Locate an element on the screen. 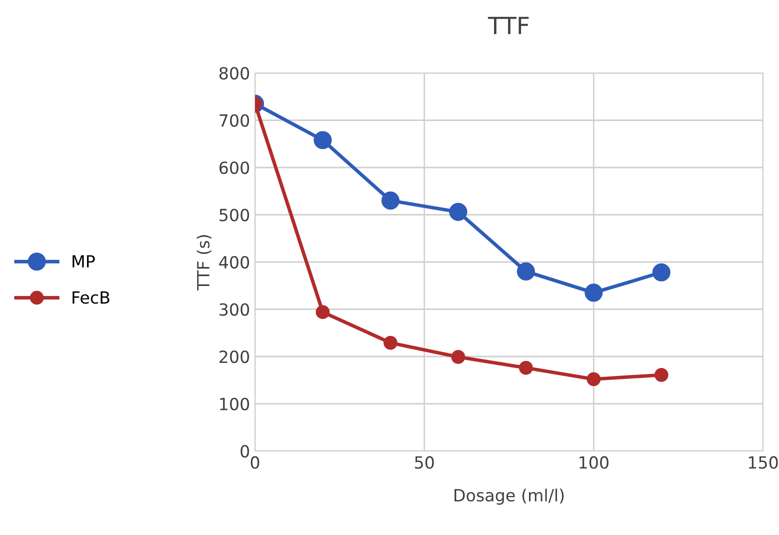  x-tick-label: 50 is located at coordinates (424, 462).